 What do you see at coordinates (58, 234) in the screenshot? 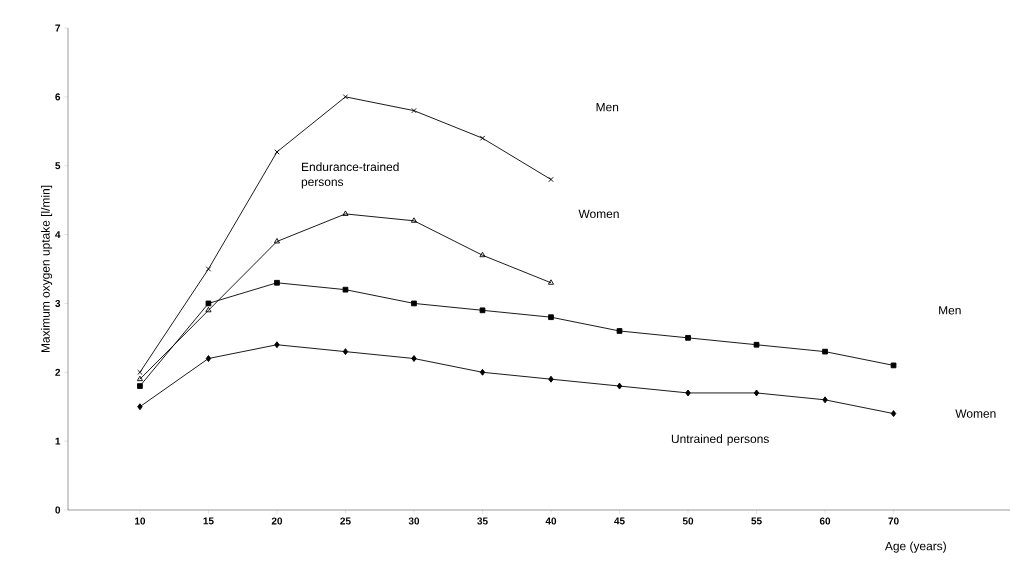
I see `y-tick-label: 4` at bounding box center [58, 234].